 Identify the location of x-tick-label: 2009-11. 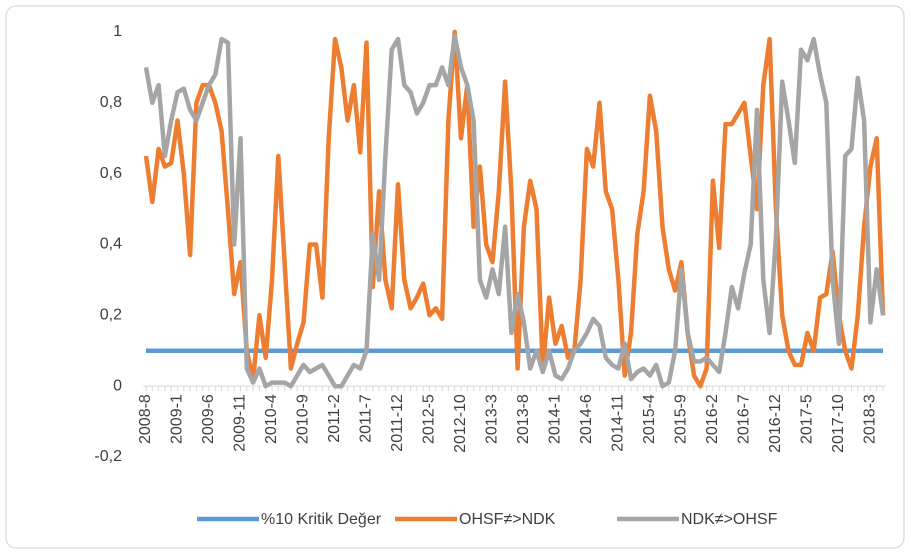
(240, 423).